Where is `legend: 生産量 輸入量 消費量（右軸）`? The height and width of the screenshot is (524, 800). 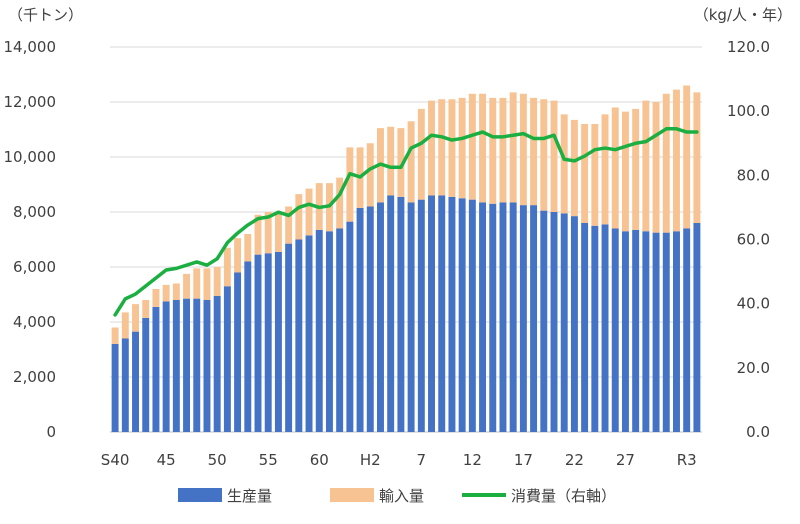
legend: 生産量 輸入量 消費量（右軸） is located at coordinates (397, 496).